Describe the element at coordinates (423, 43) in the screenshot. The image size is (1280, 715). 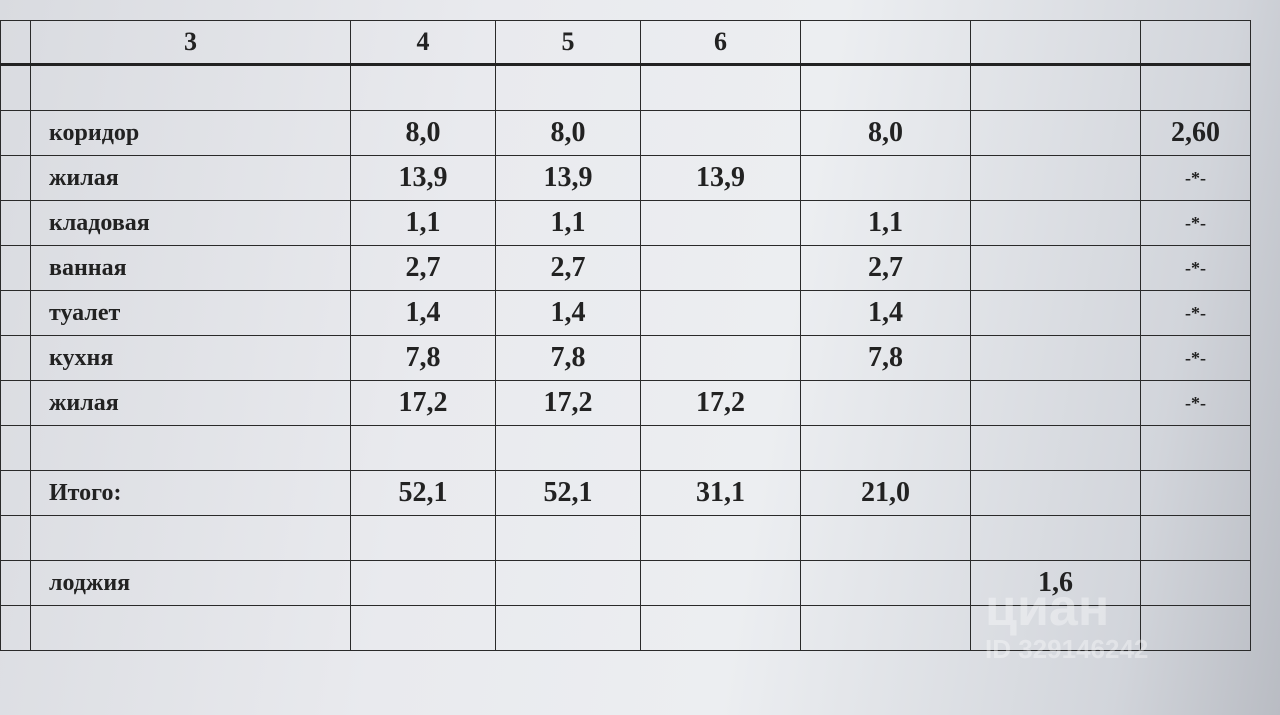
I see `header-cell: 4` at that location.